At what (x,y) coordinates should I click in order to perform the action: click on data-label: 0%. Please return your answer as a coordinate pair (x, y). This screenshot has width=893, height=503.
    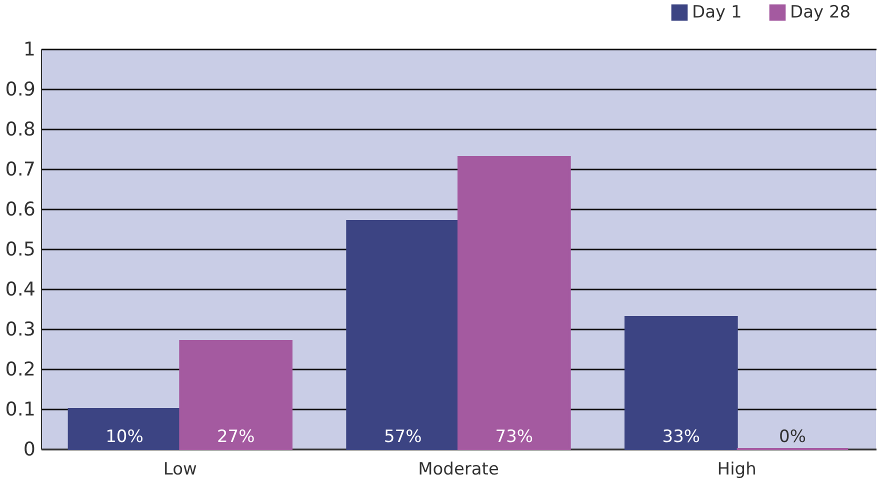
    Looking at the image, I should click on (792, 437).